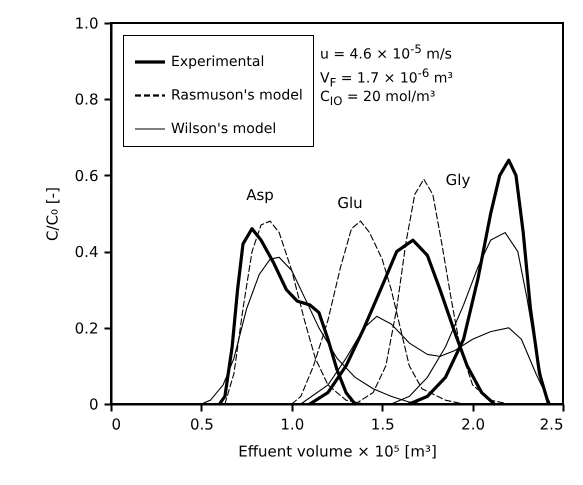 The height and width of the screenshot is (485, 583). Describe the element at coordinates (223, 129) in the screenshot. I see `legend-label: Wilson's model` at that location.